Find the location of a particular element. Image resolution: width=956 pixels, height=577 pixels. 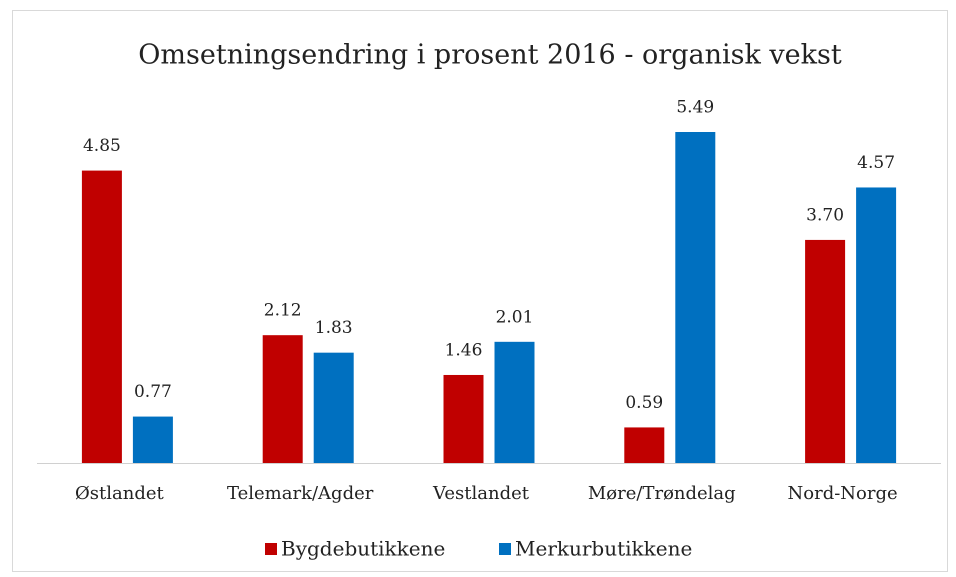

data-label: 2.01 is located at coordinates (515, 317).